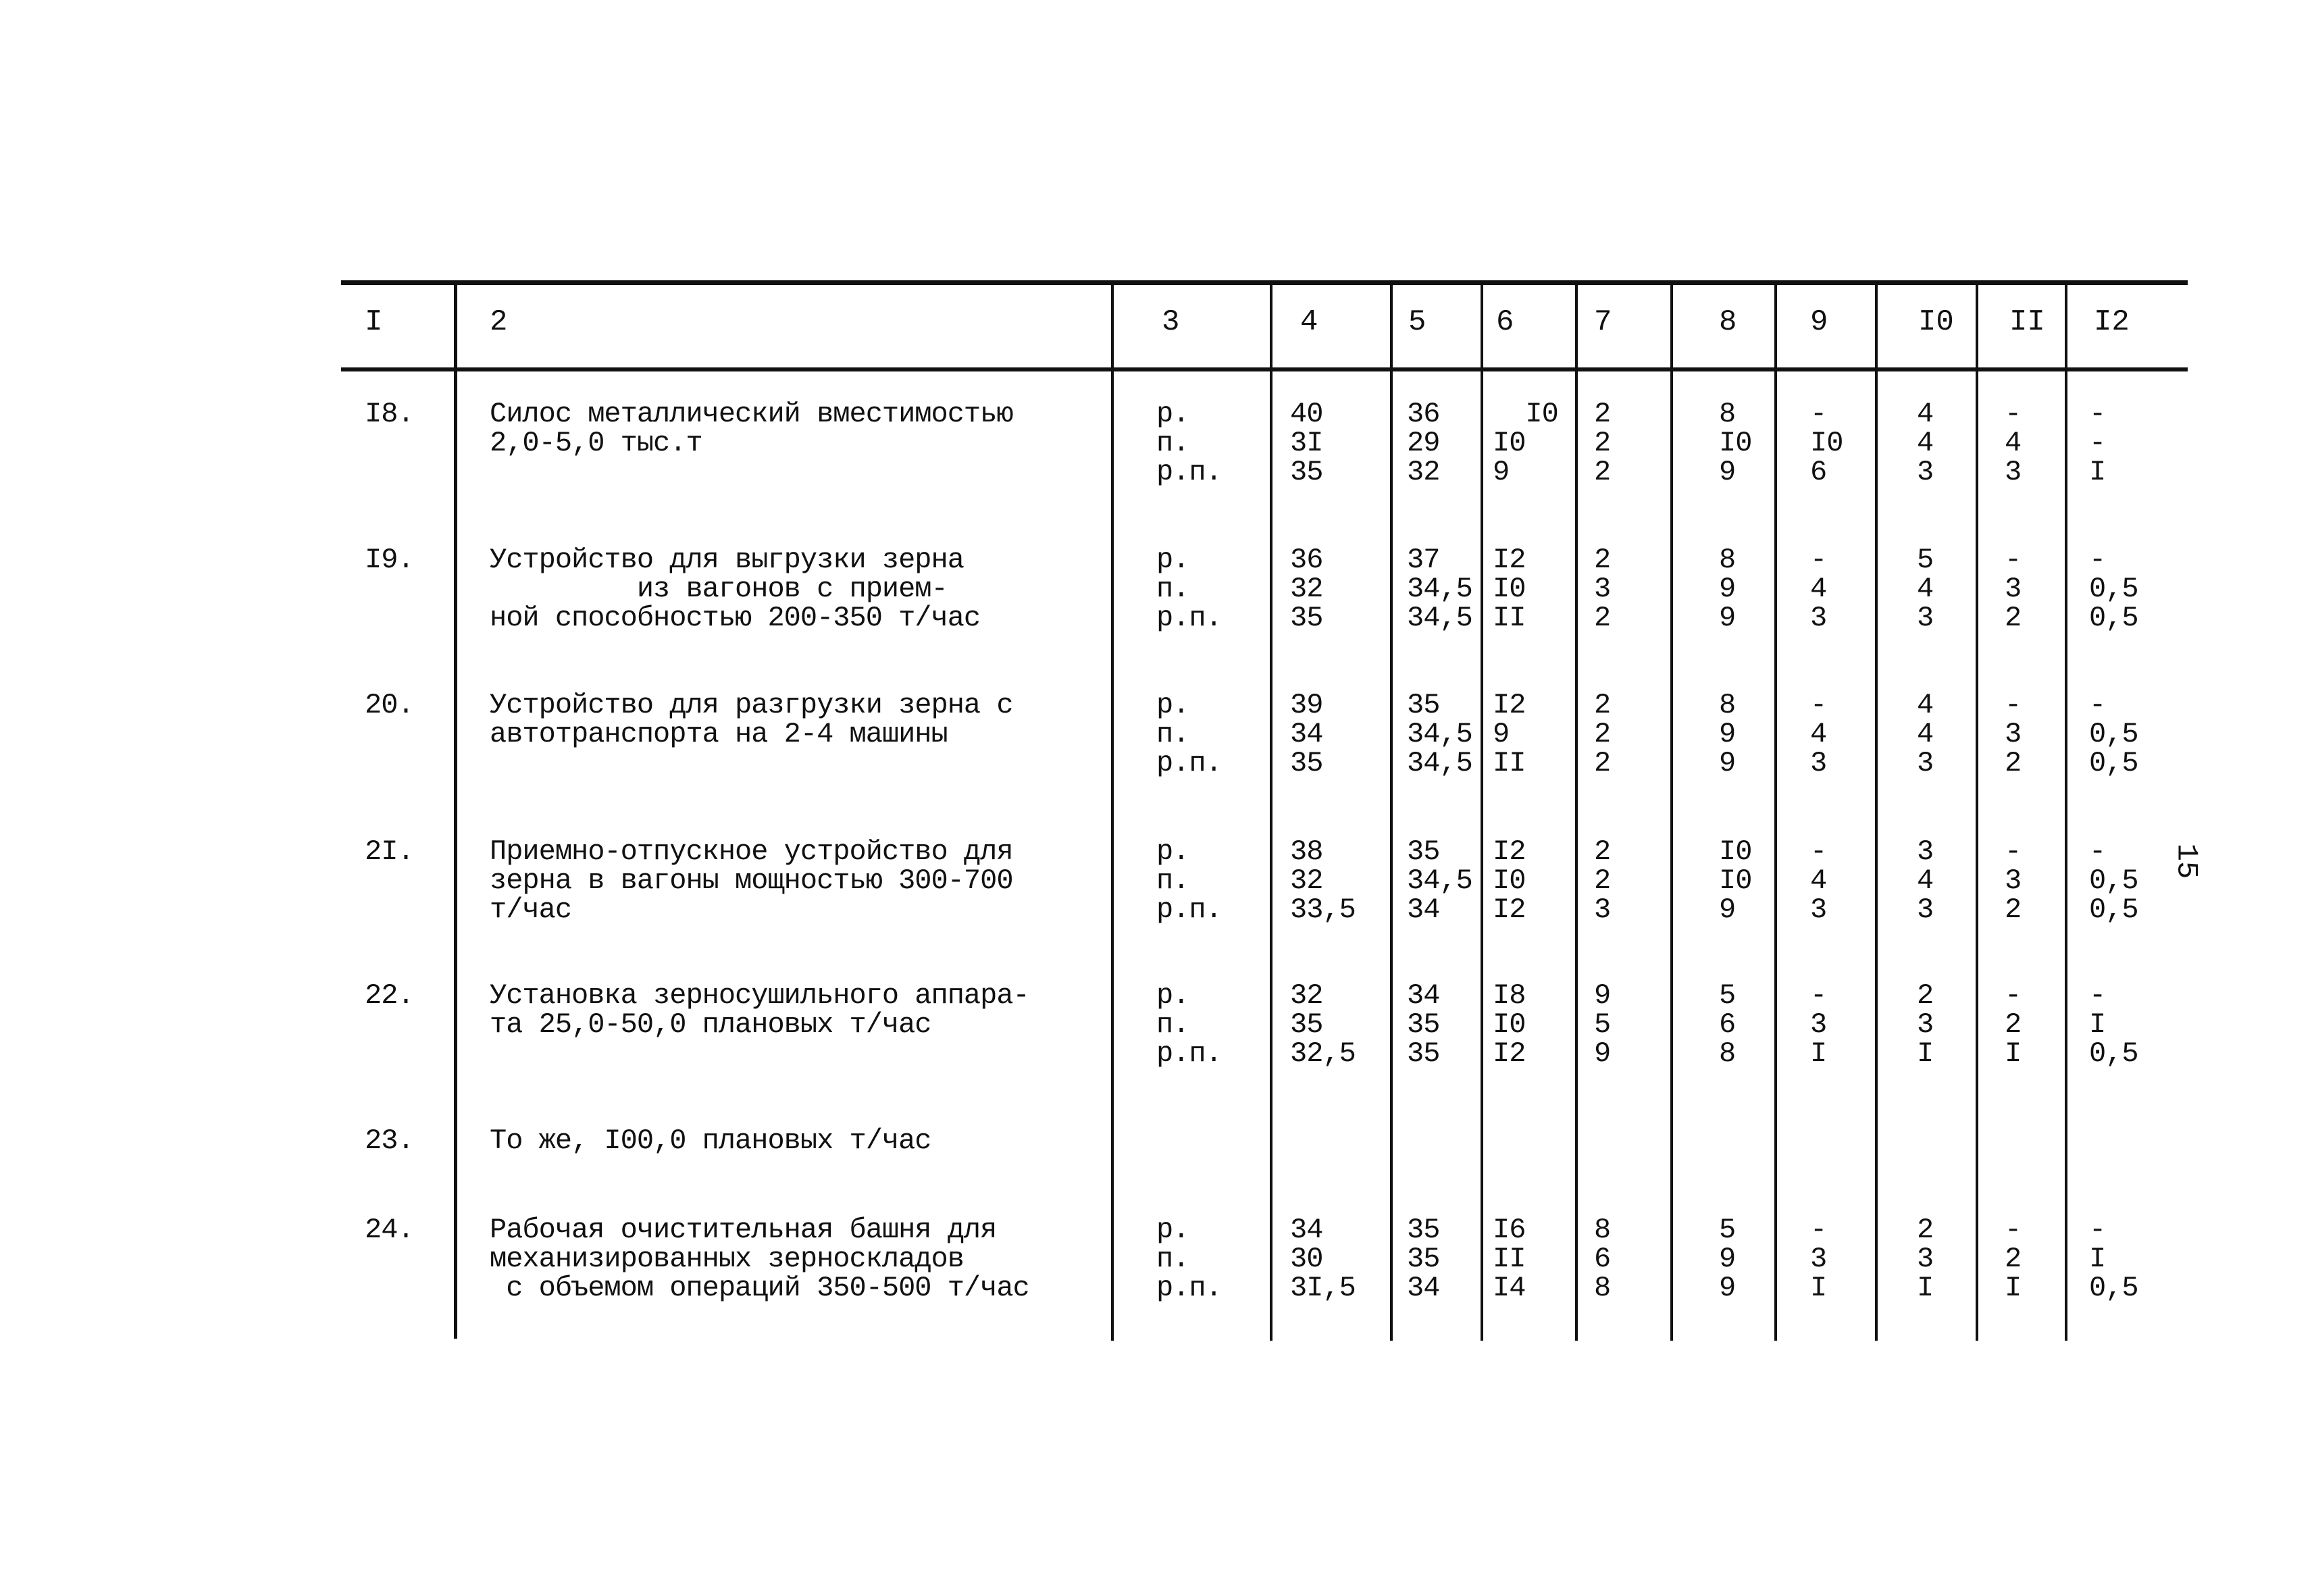  Describe the element at coordinates (390, 414) in the screenshot. I see `row-number: I8.` at that location.